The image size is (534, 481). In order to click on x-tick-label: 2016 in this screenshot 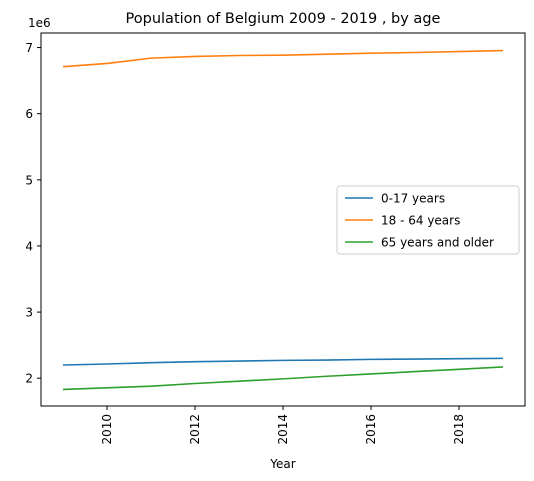, I will do `click(371, 429)`.